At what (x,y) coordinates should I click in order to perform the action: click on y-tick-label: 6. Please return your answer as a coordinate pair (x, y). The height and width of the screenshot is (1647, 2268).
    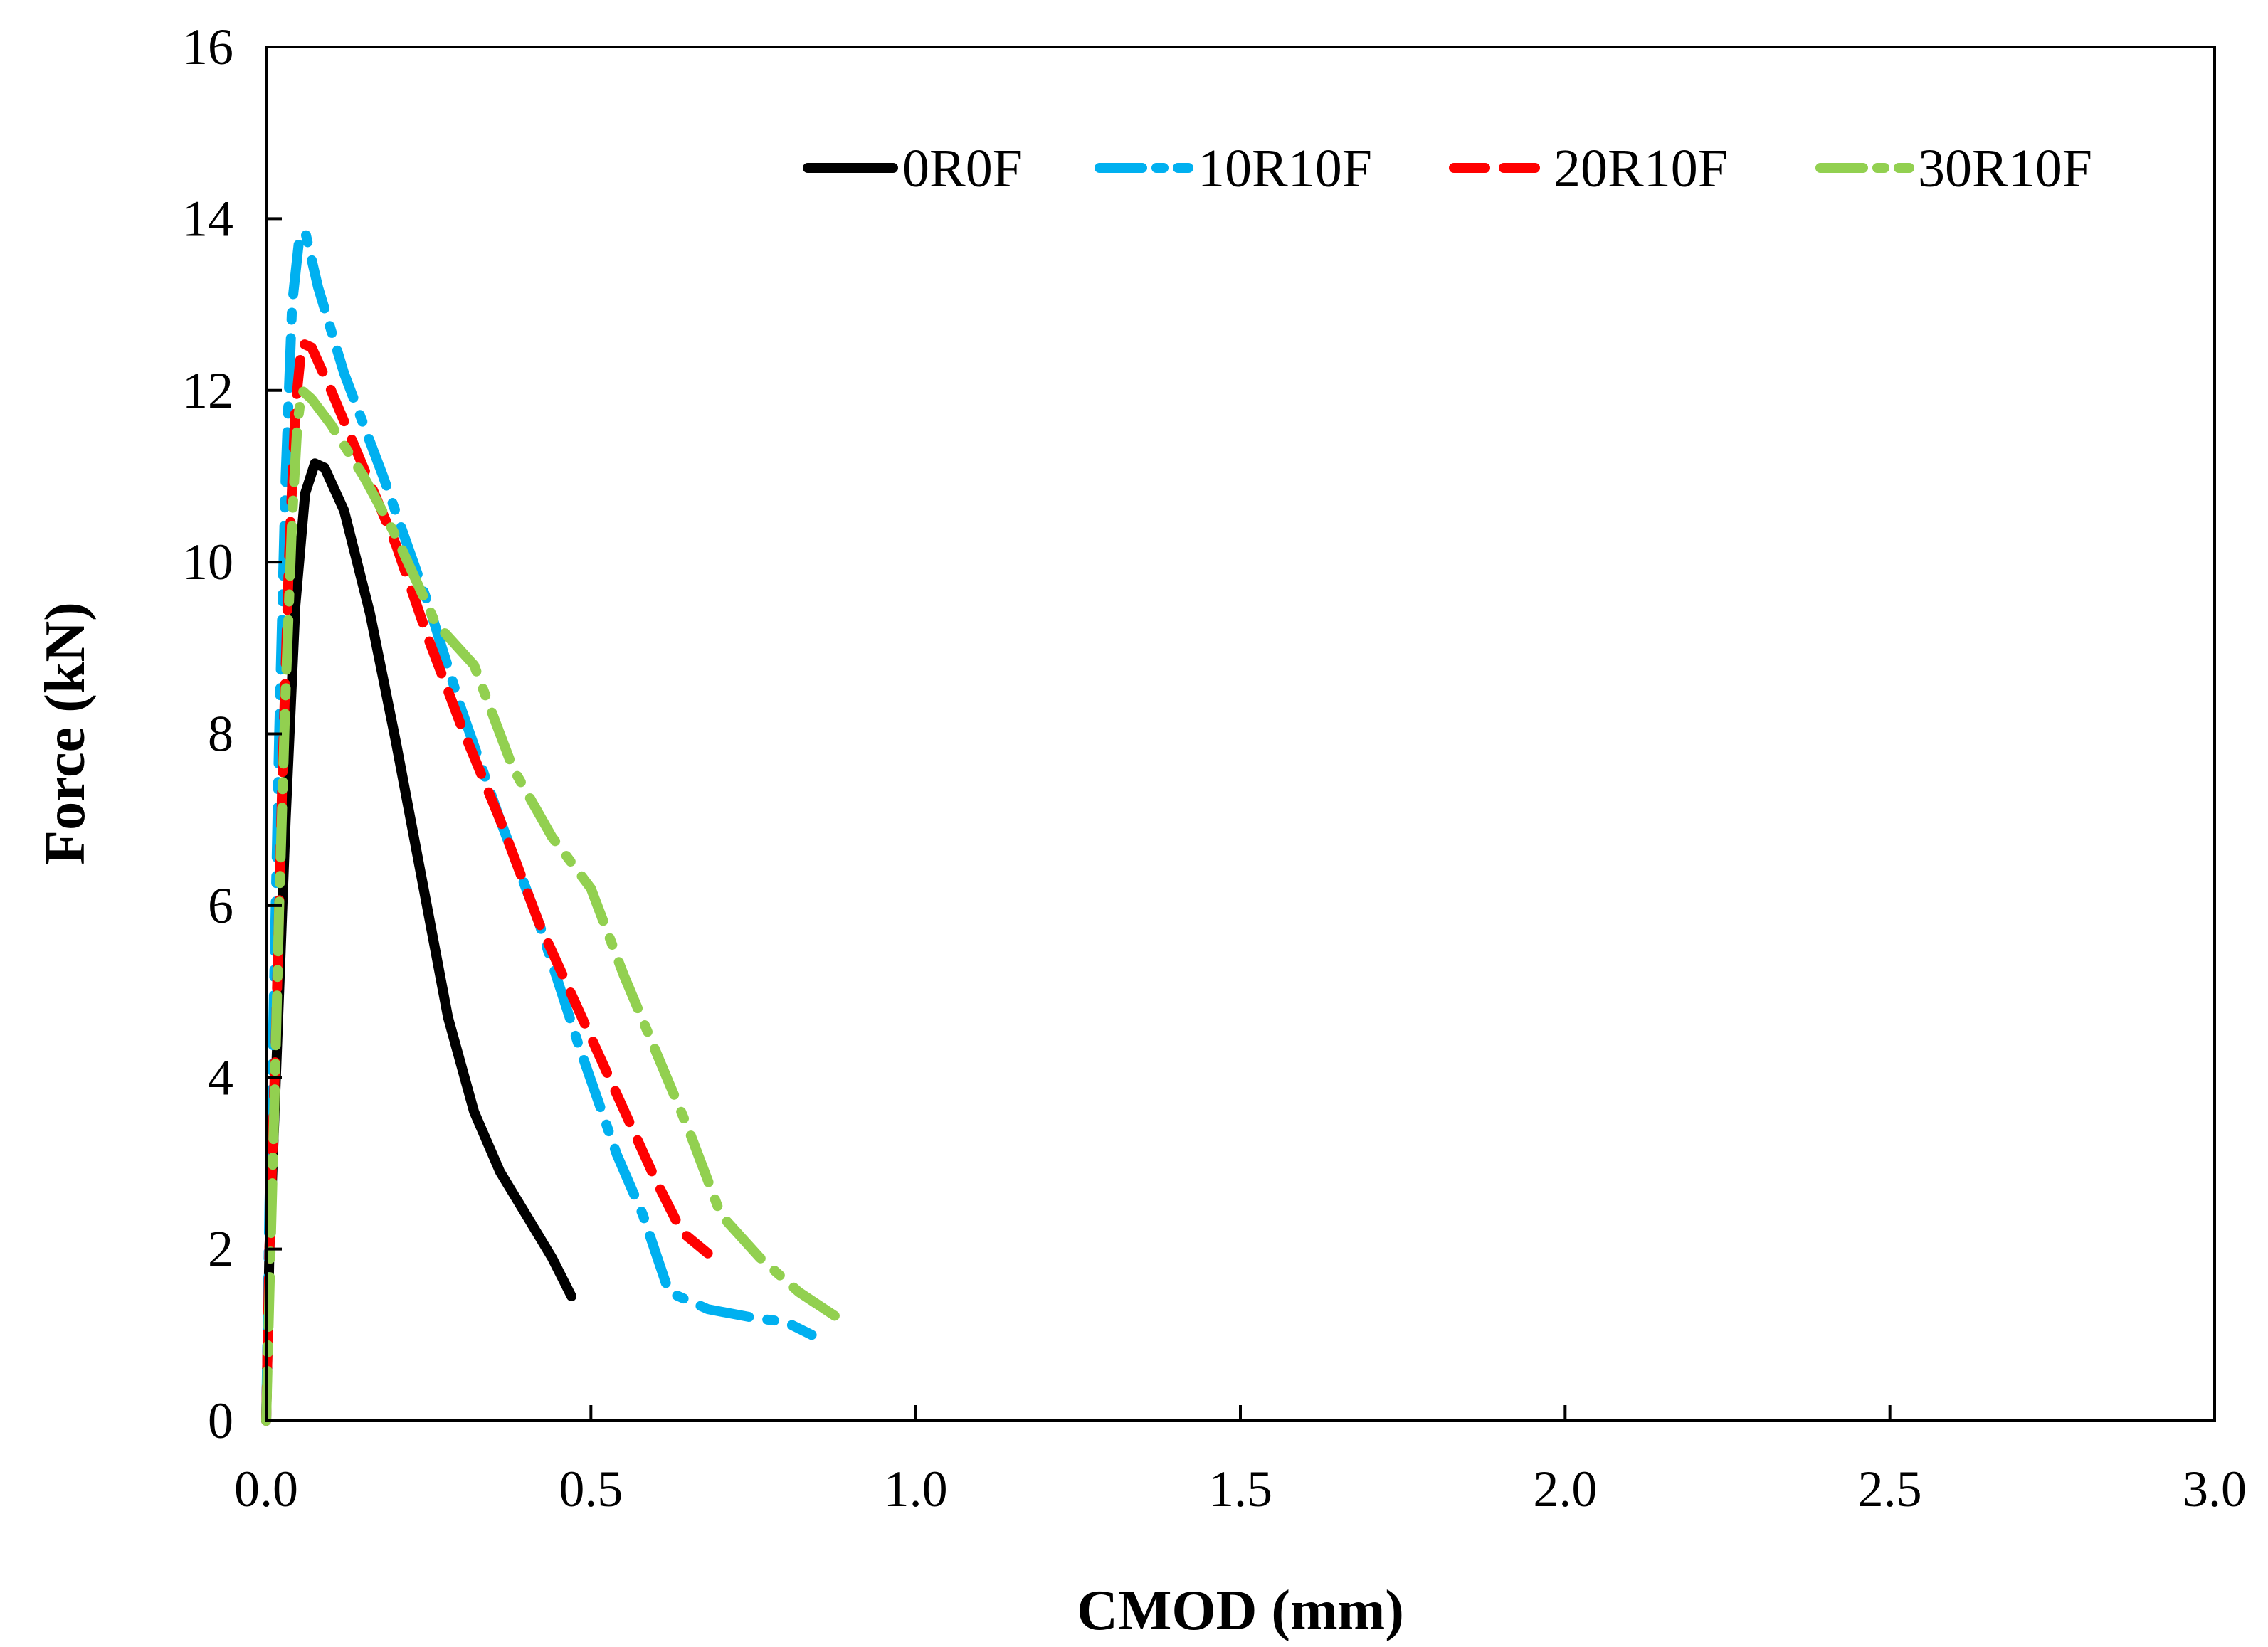
    Looking at the image, I should click on (220, 905).